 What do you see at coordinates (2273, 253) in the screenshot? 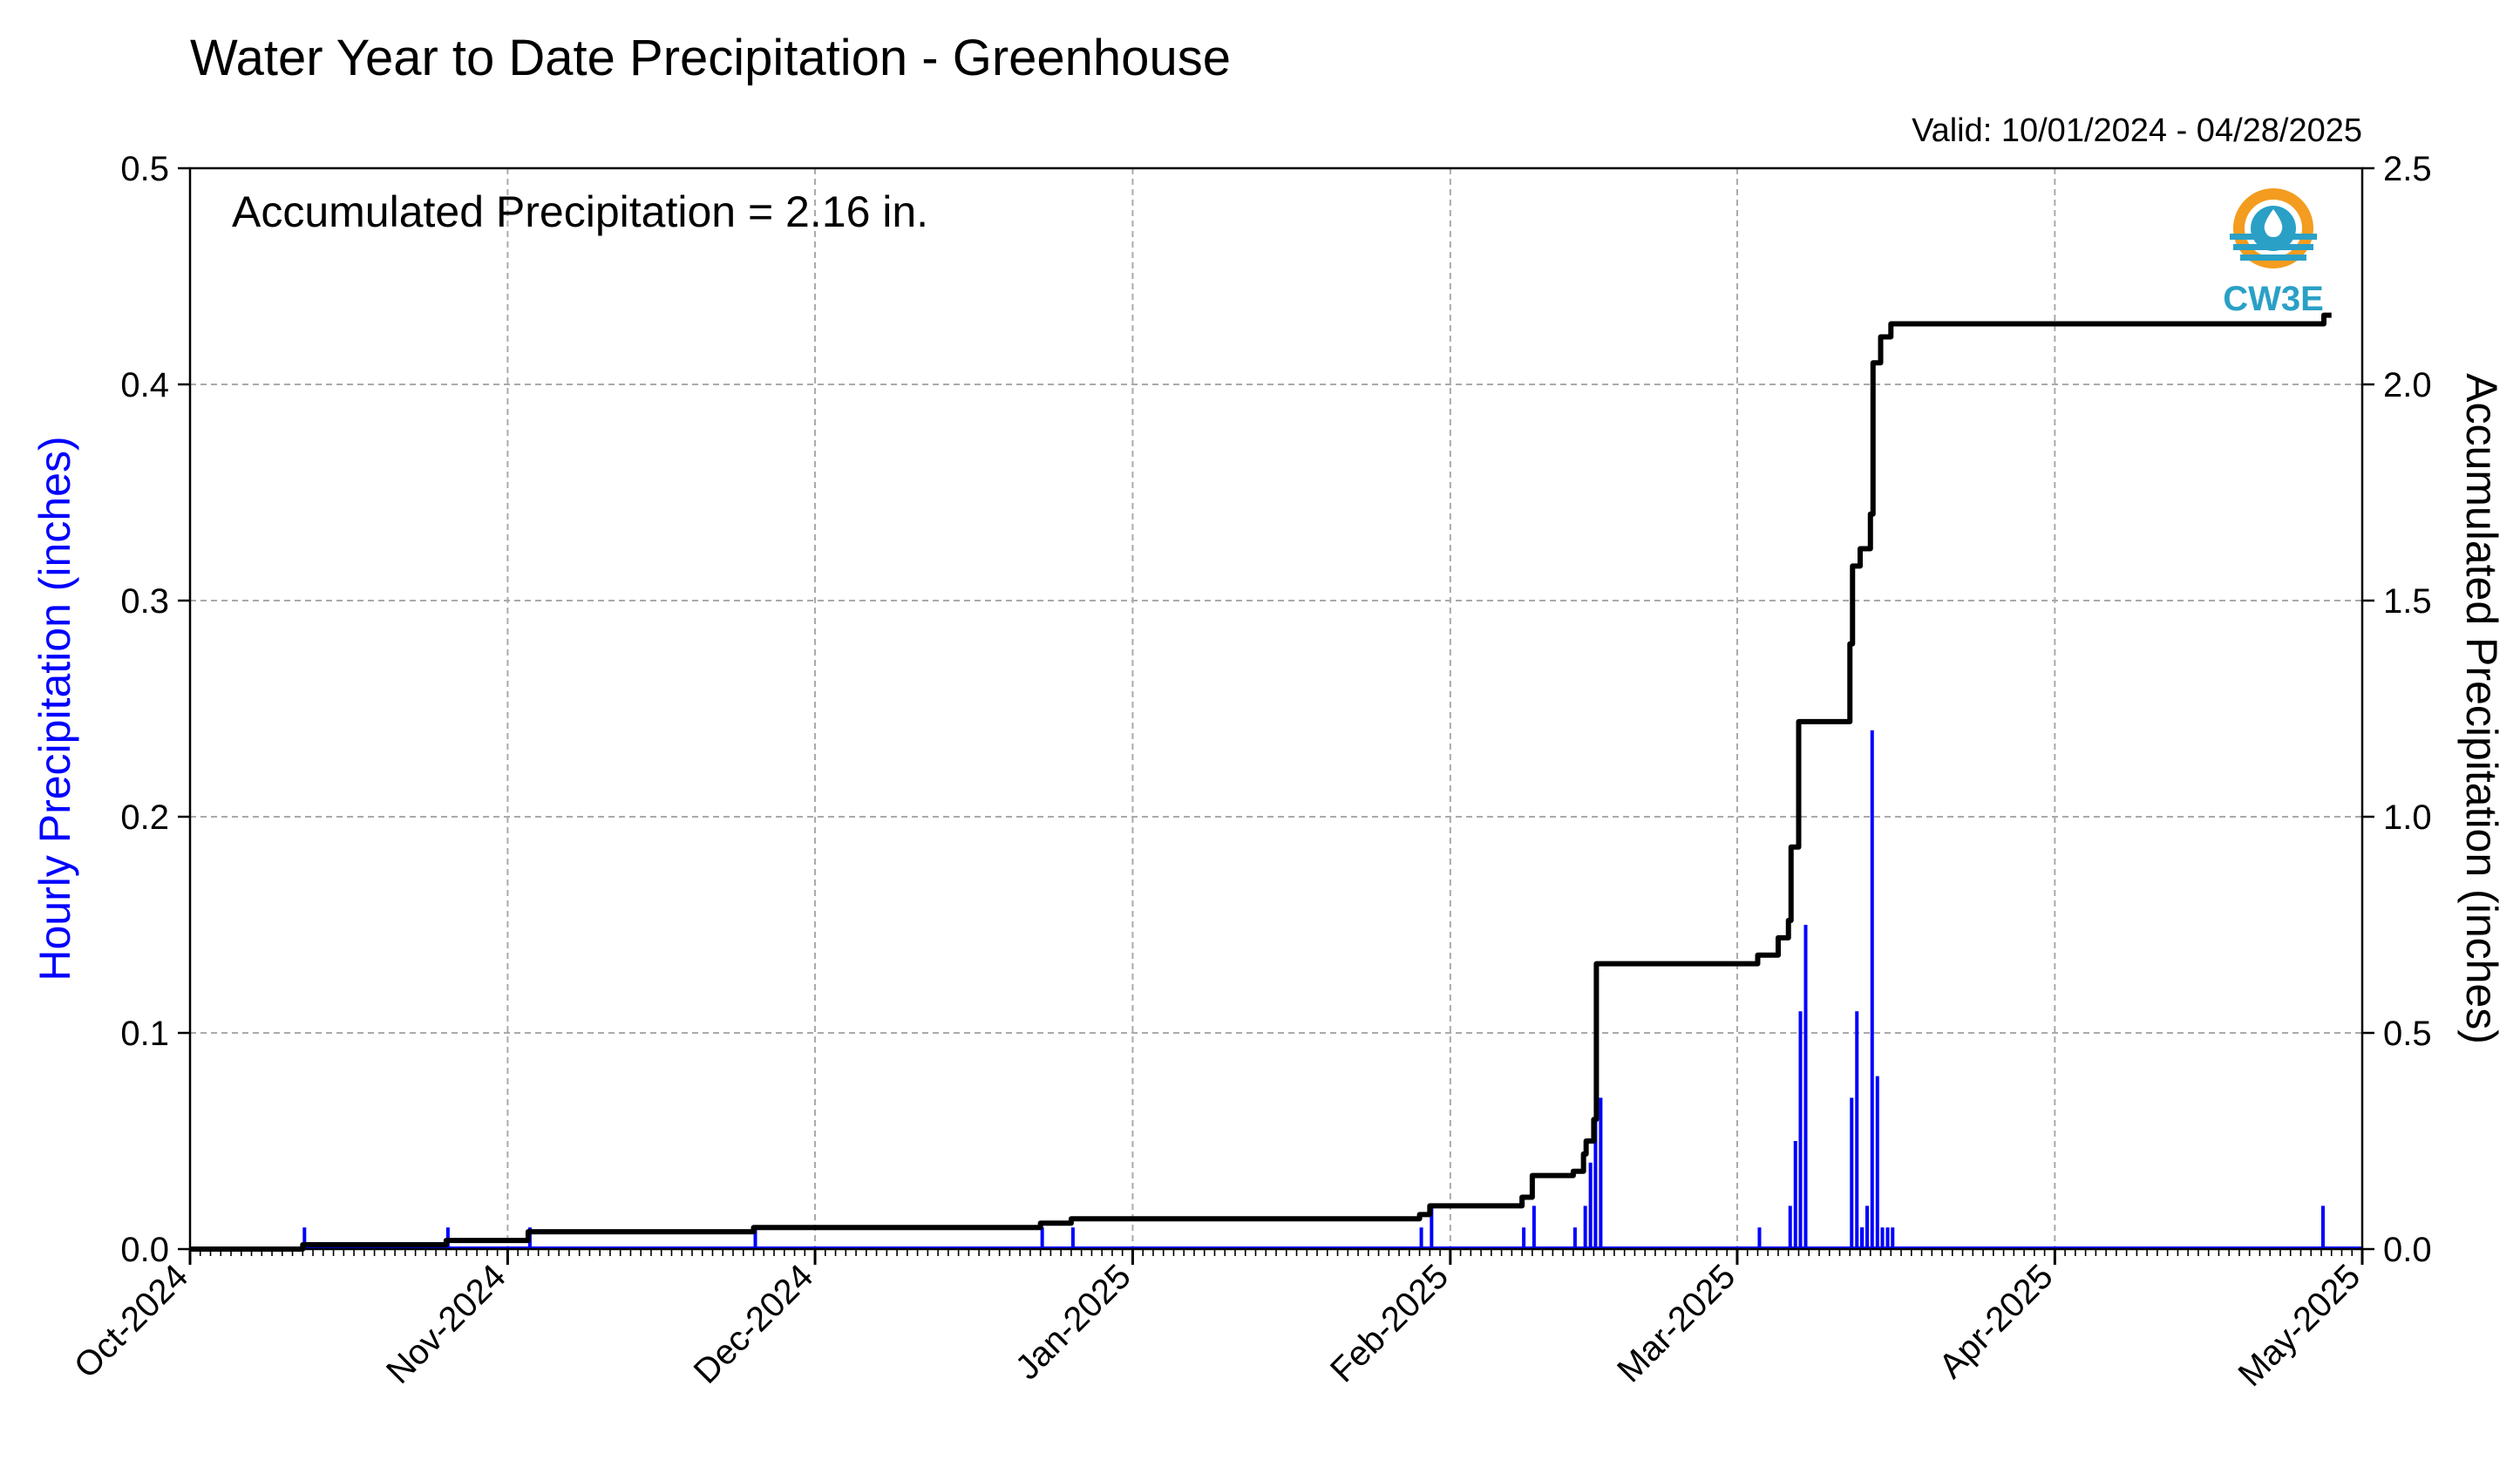
I see `cw3e-logo: CW3E` at bounding box center [2273, 253].